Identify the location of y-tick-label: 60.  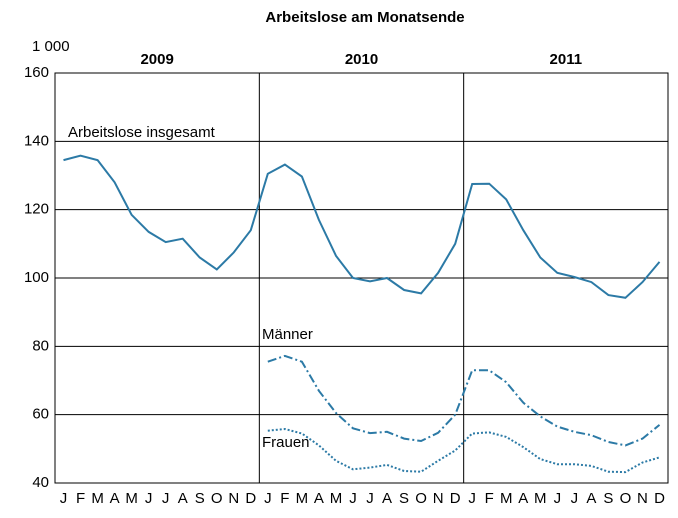
(40, 414).